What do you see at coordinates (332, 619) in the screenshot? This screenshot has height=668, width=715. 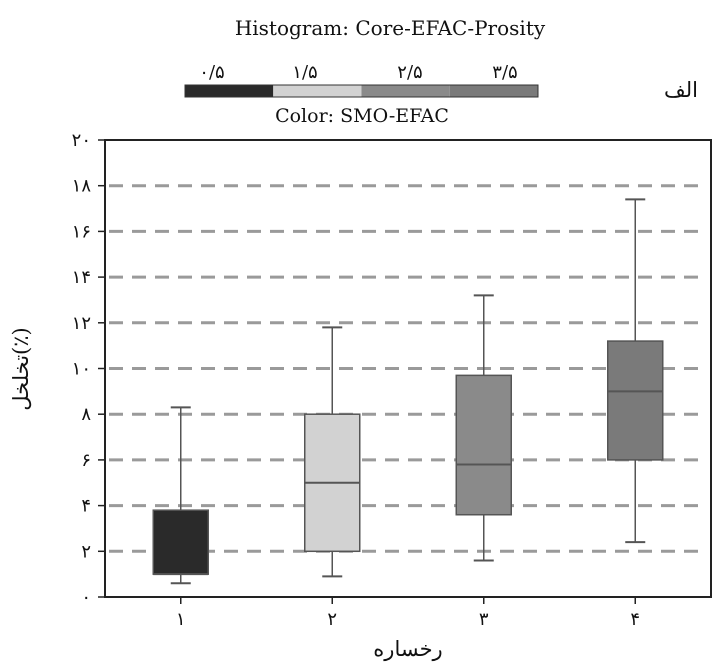 I see `x-tick-label: ۲` at bounding box center [332, 619].